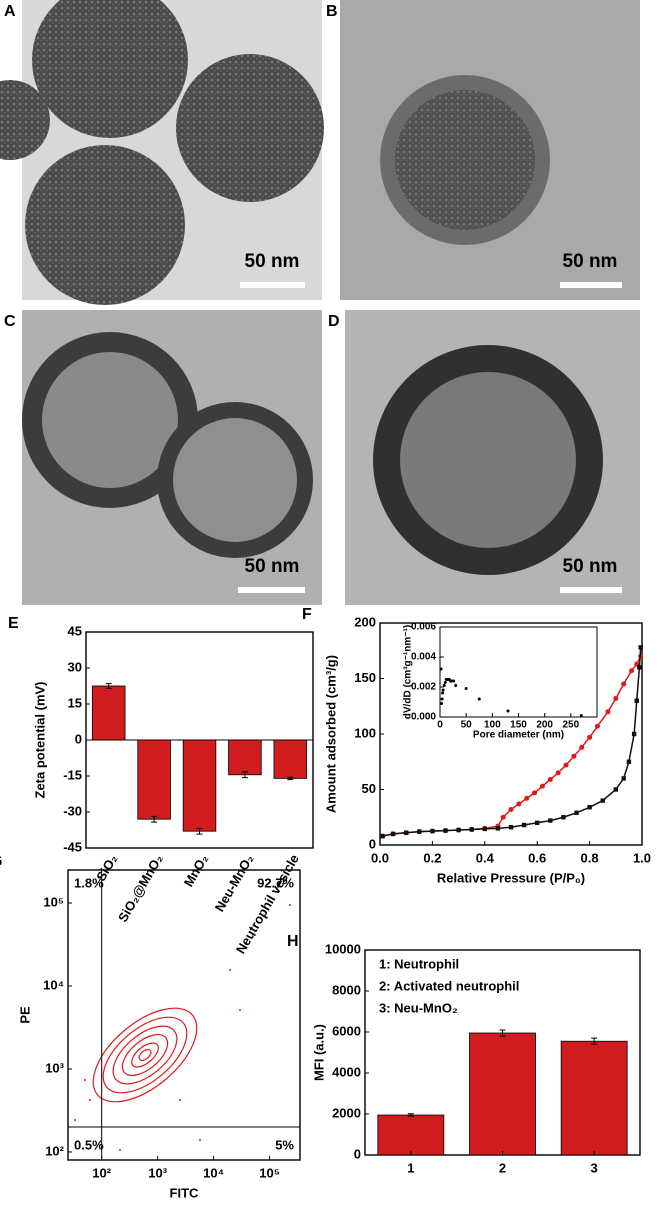 This screenshot has width=660, height=1212. What do you see at coordinates (1, 861) in the screenshot?
I see `panel-label: G` at bounding box center [1, 861].